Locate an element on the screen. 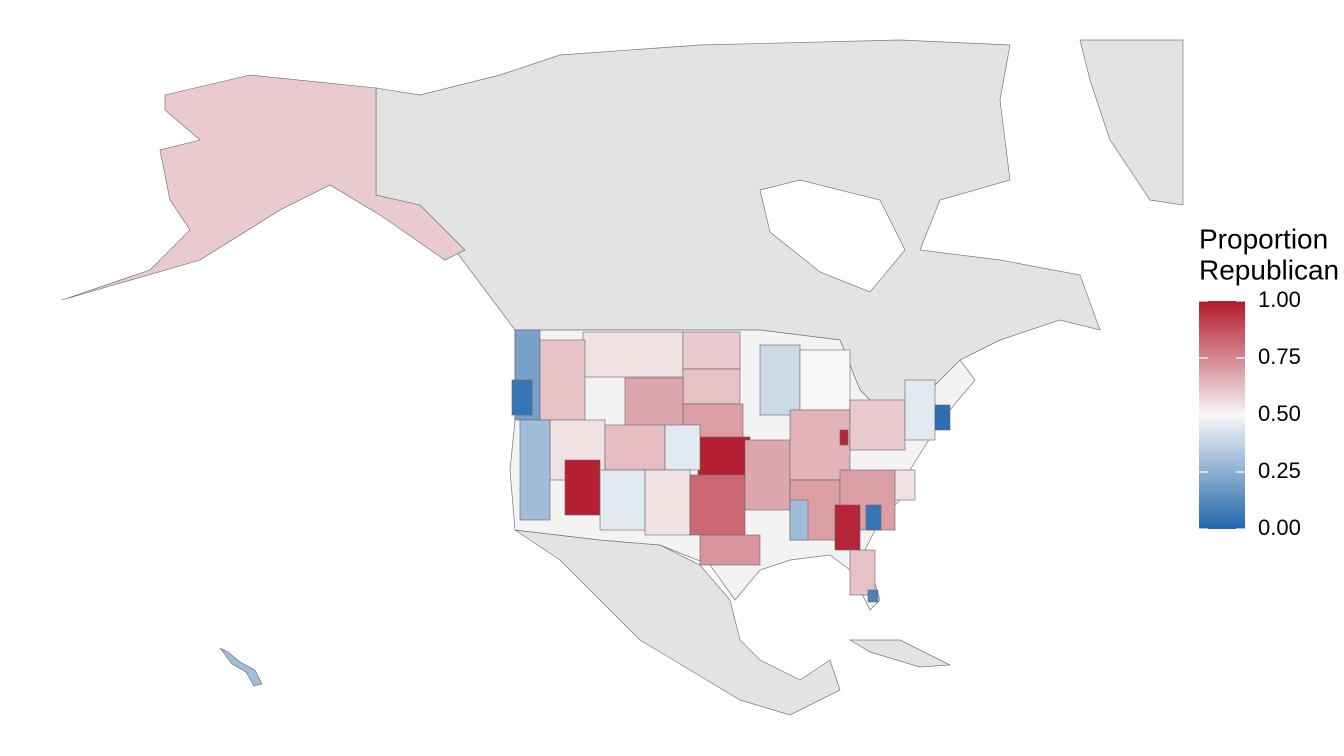  cuba is located at coordinates (900, 653).